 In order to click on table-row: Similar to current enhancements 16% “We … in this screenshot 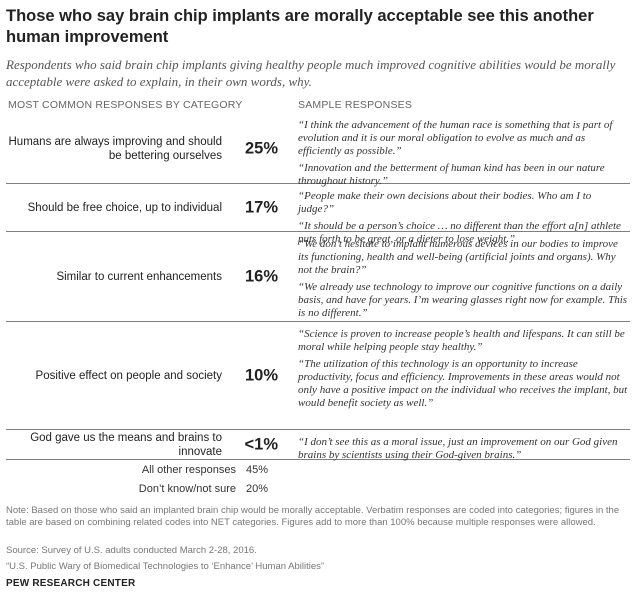, I will do `click(318, 277)`.